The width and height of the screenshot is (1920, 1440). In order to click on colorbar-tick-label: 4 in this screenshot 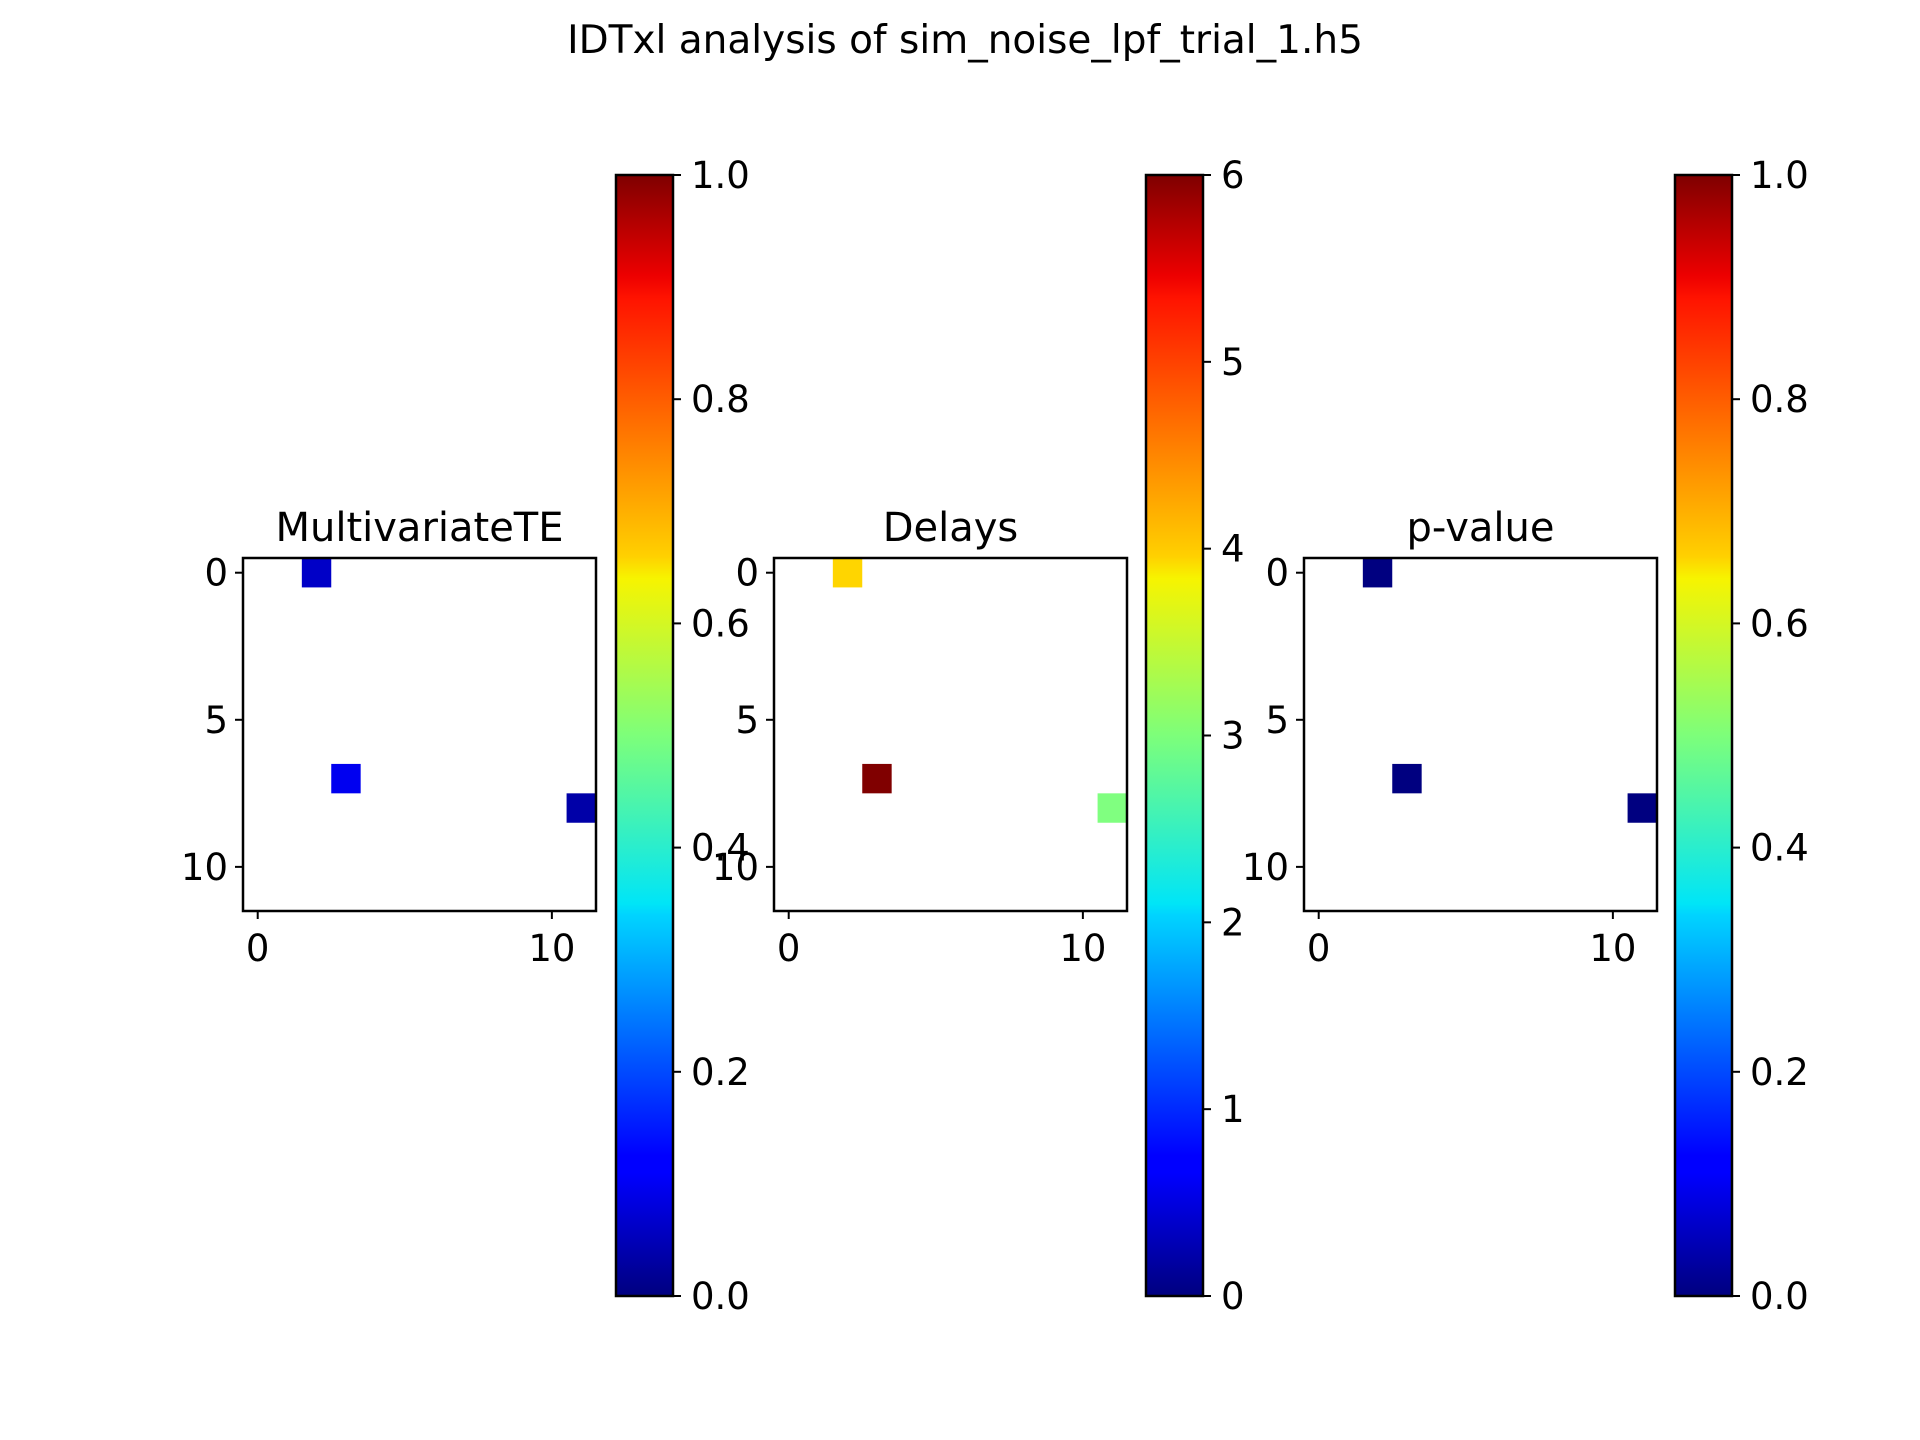, I will do `click(1233, 549)`.